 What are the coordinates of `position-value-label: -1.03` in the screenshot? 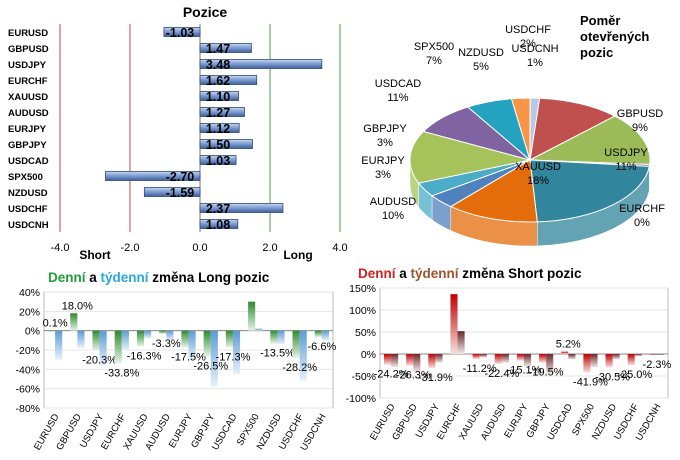 It's located at (180, 33).